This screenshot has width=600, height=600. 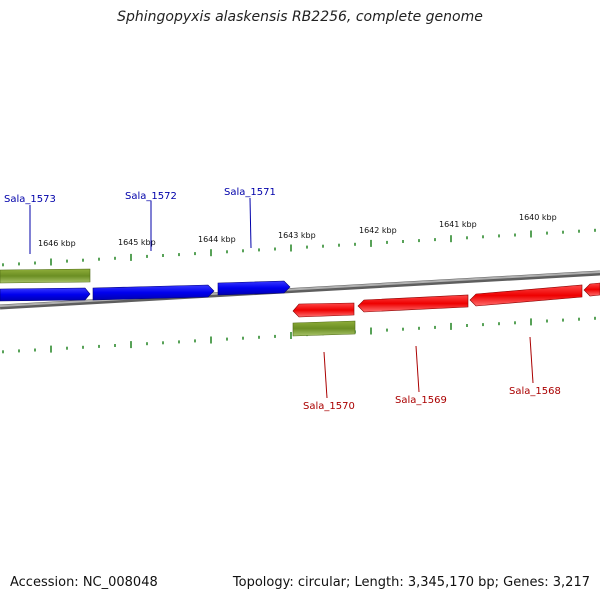 I want to click on ruler-label: 1640 kbp, so click(x=538, y=217).